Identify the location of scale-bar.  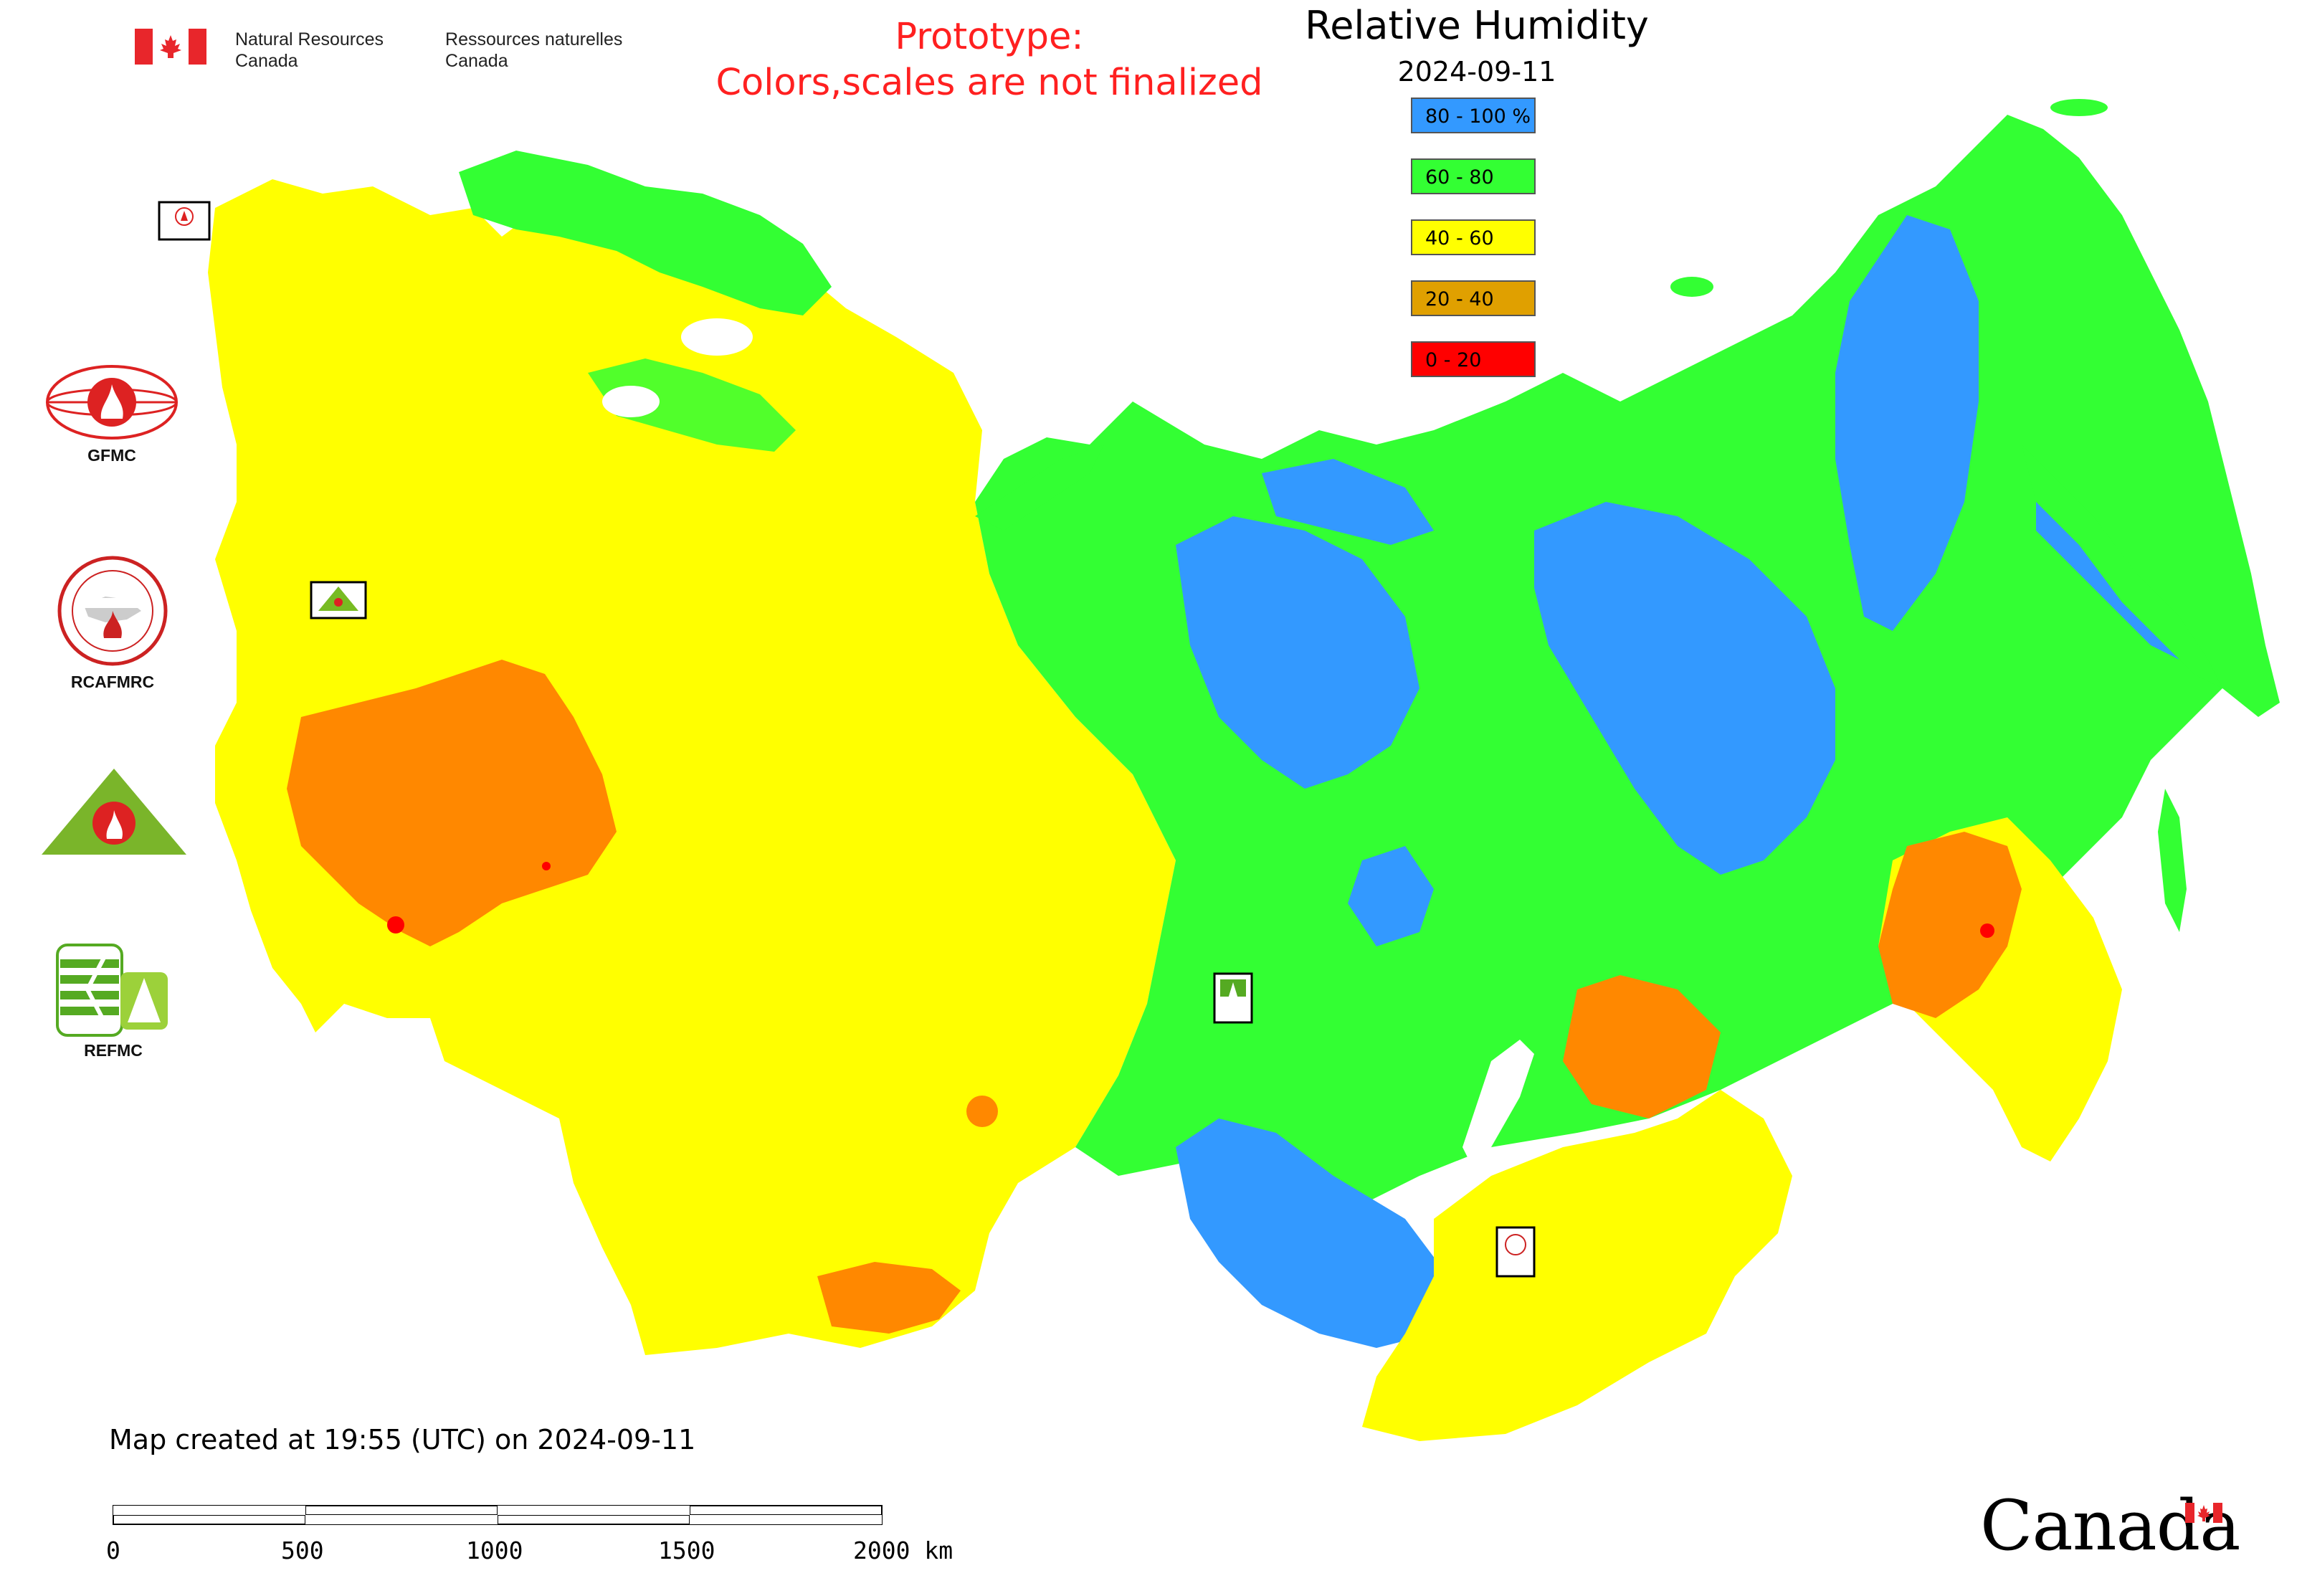
(498, 1515).